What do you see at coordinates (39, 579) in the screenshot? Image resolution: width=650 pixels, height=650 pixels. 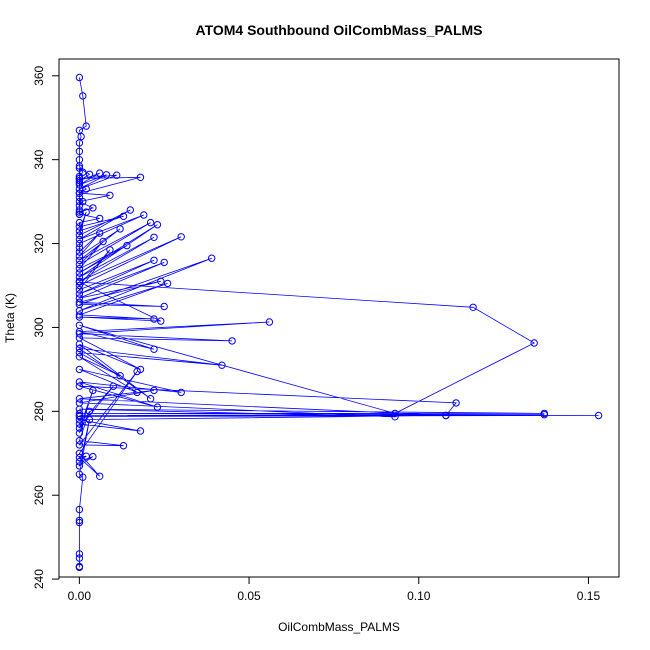 I see `y-tick-label: 240` at bounding box center [39, 579].